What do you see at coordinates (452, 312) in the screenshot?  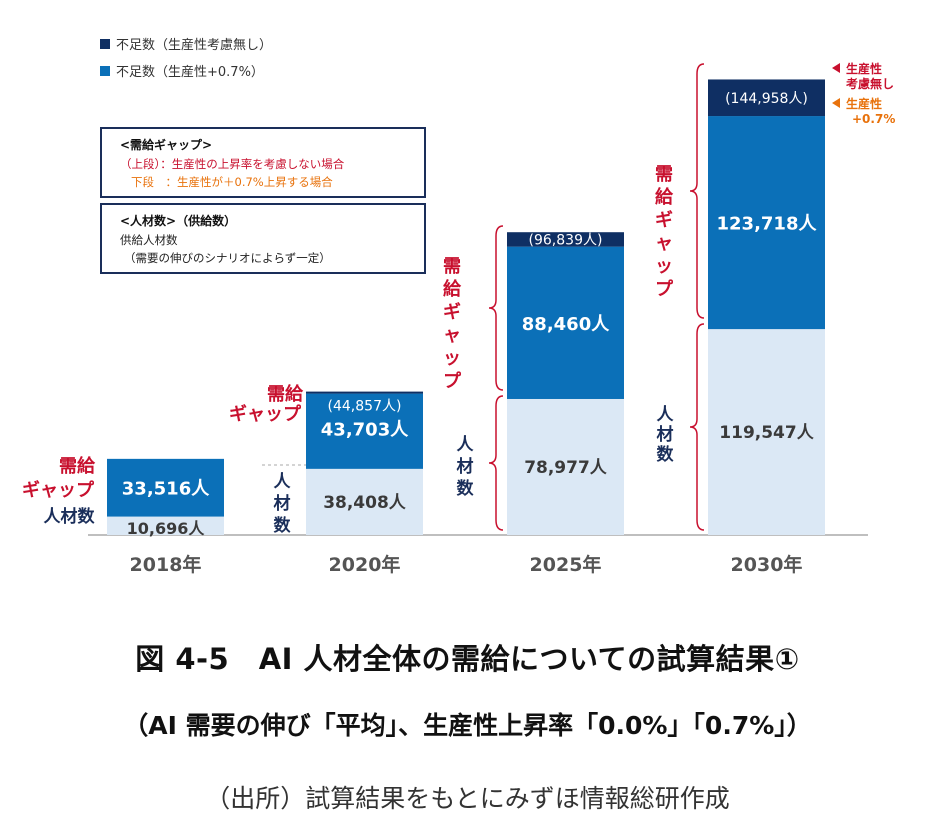 I see `annot-gap-2025-char: ギ` at bounding box center [452, 312].